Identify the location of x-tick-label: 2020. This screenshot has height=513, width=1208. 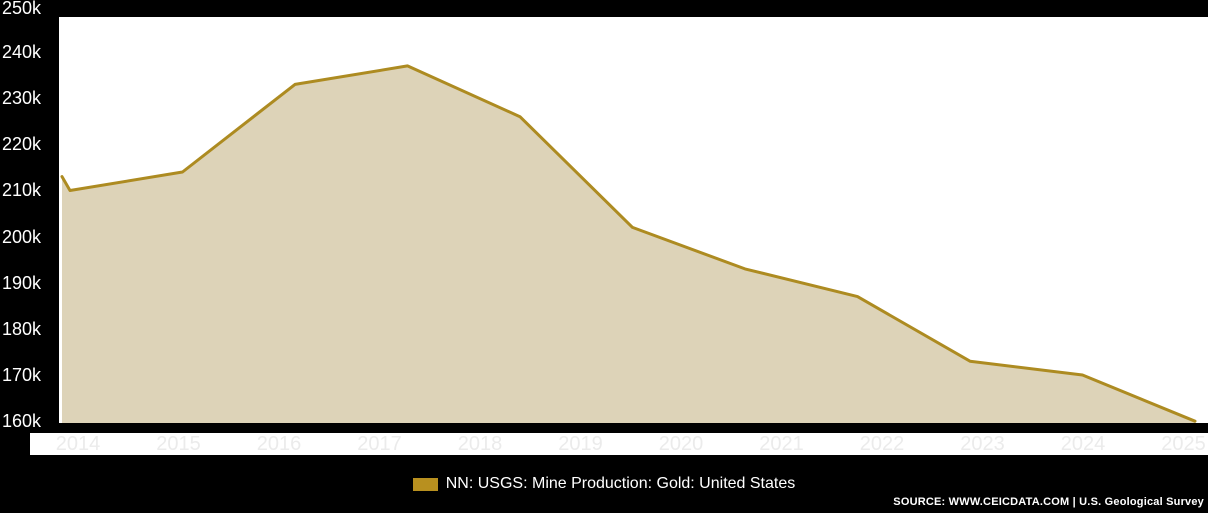
(681, 444).